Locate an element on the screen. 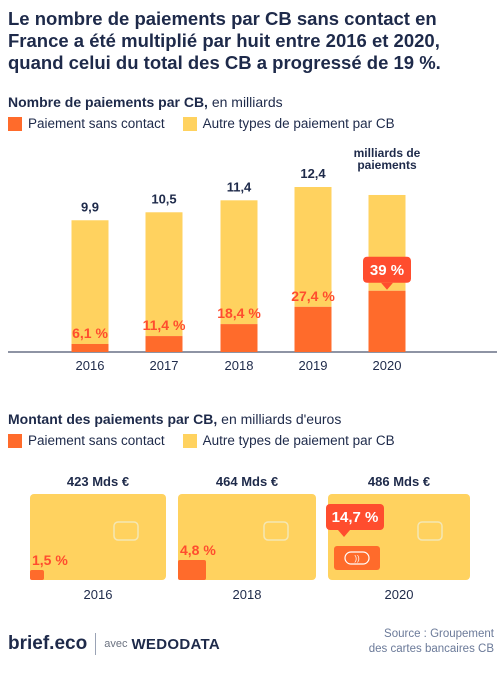 The height and width of the screenshot is (693, 502). source-line-1: Source : Groupement is located at coordinates (439, 634).